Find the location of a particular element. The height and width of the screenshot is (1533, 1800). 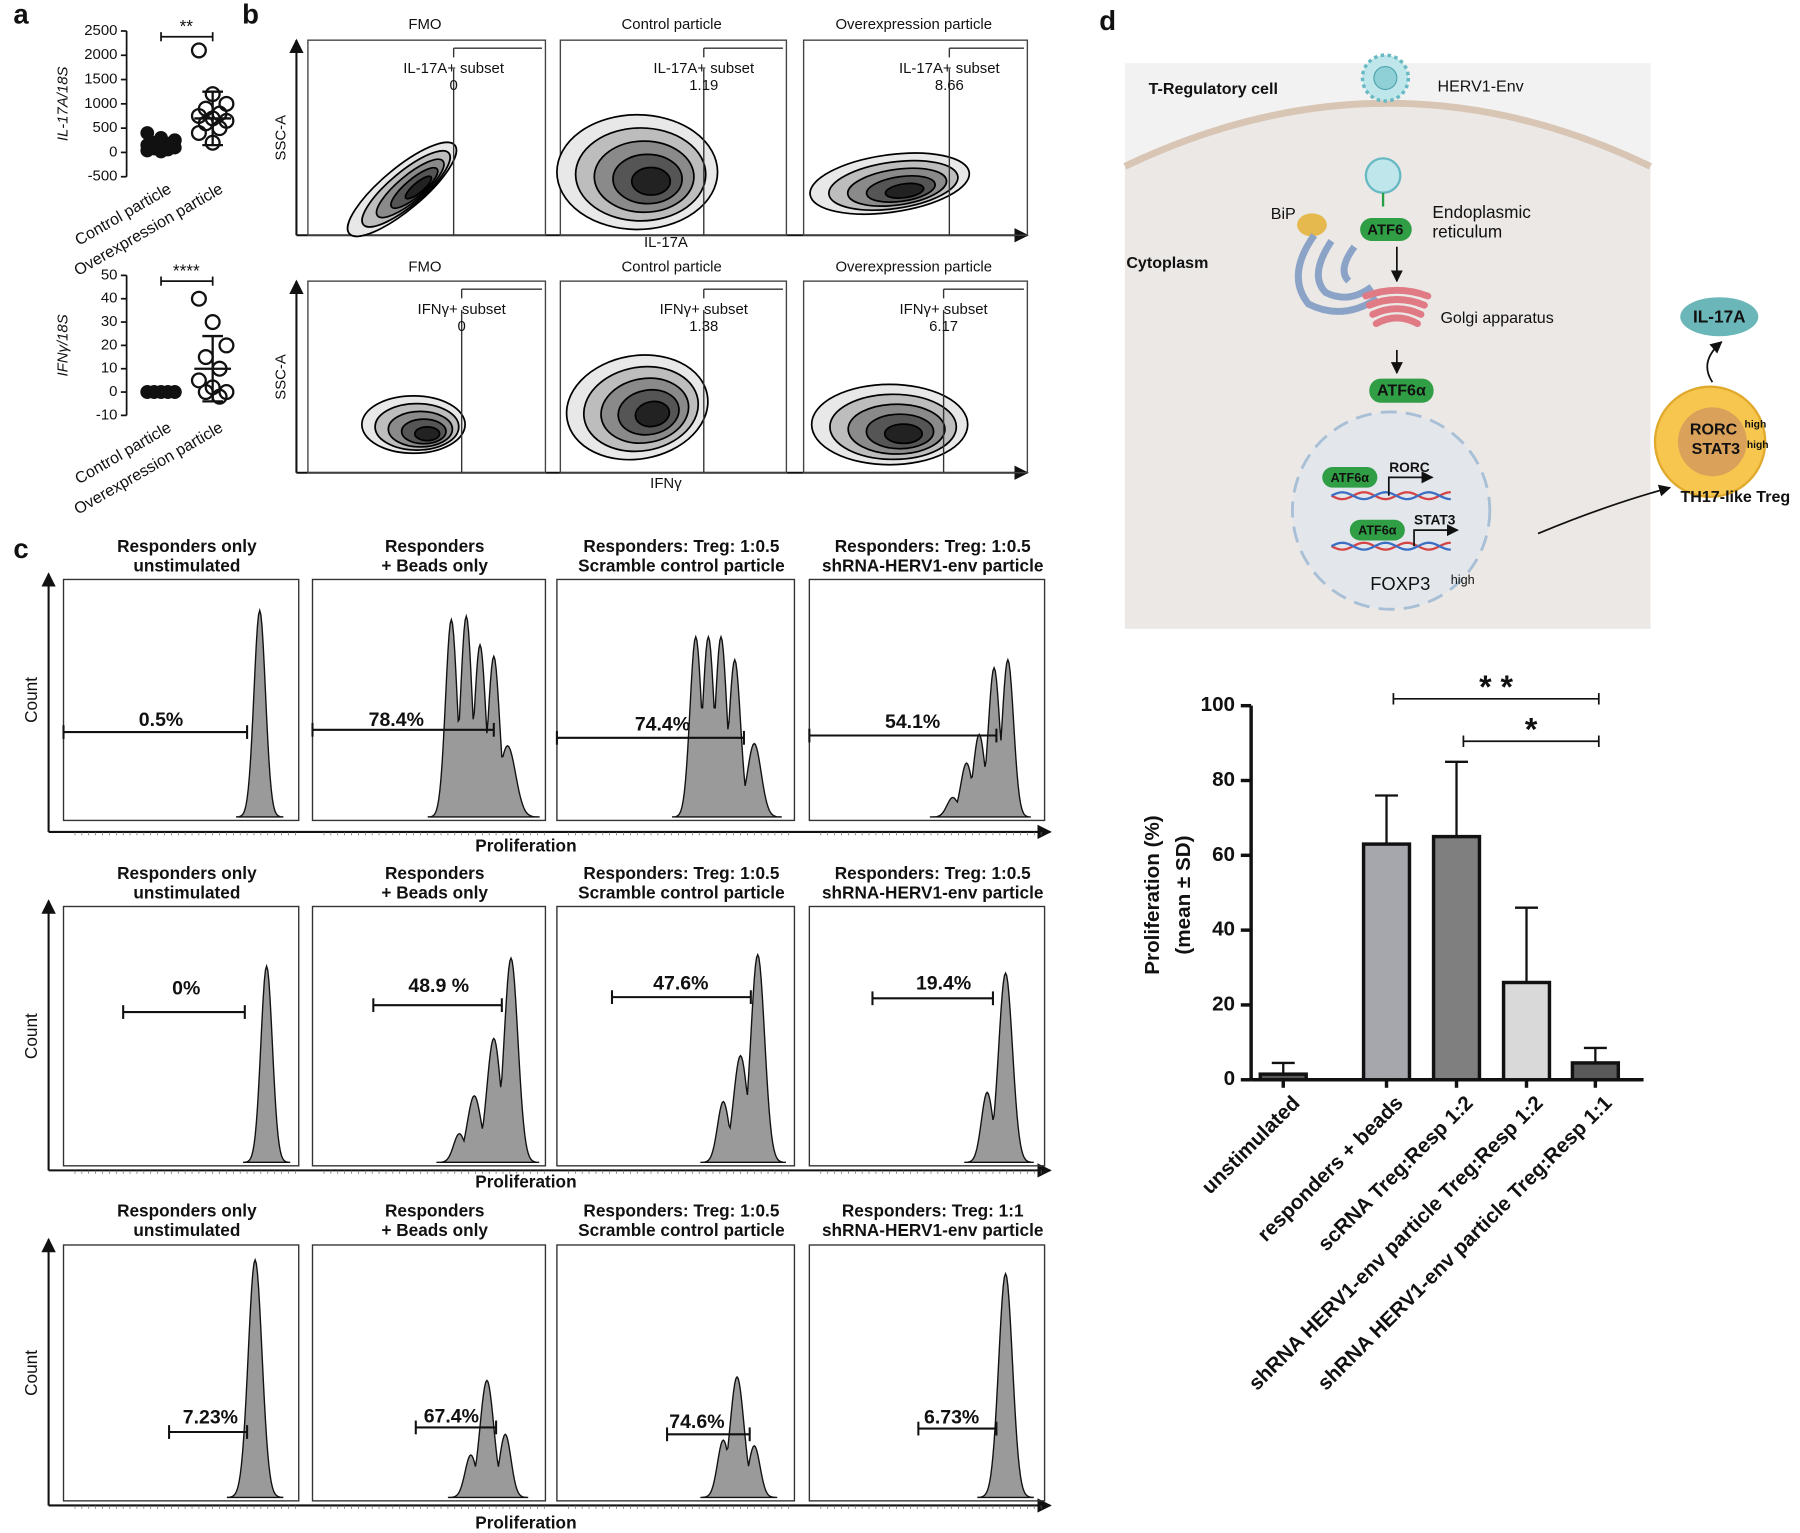

y-axis-label: Count is located at coordinates (31, 700).